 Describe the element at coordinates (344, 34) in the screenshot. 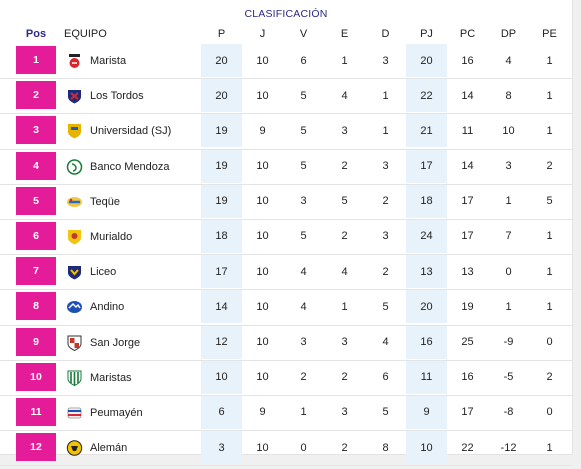

I see `header-e: E` at that location.